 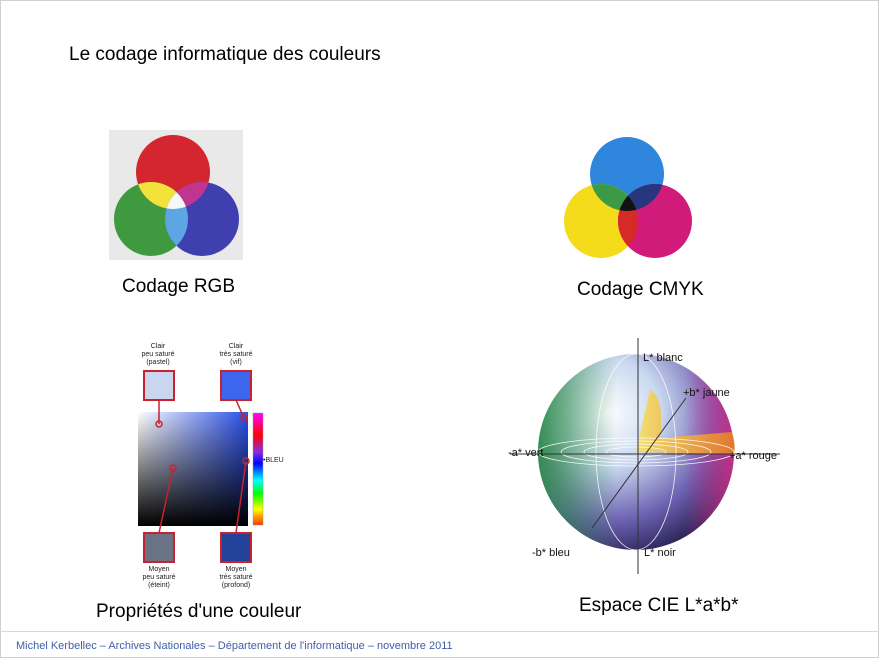 I want to click on cut-wedge, so click(x=685, y=422).